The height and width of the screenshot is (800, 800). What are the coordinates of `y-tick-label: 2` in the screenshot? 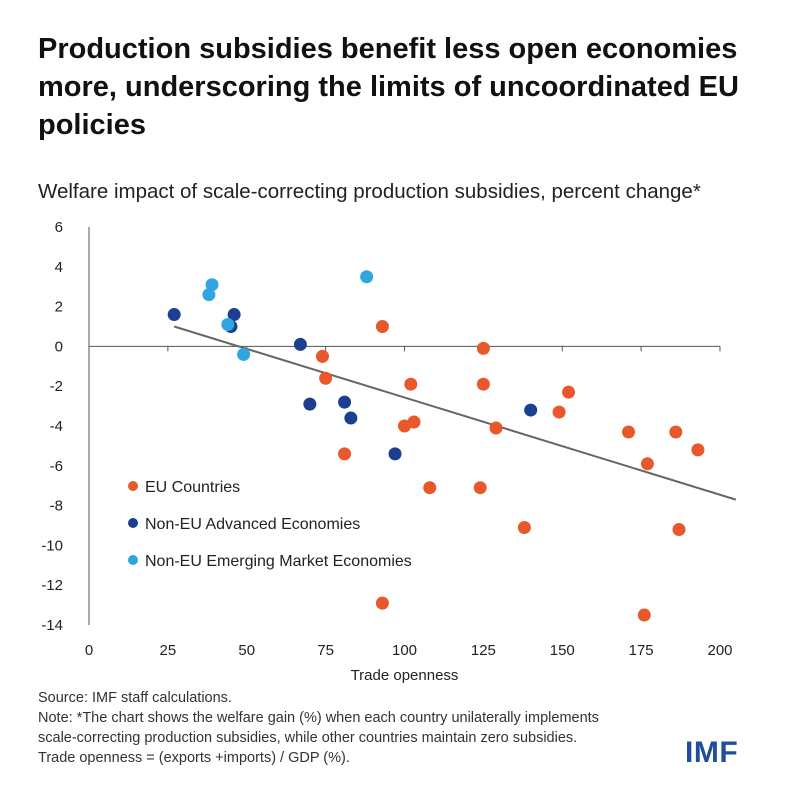 It's located at (59, 307).